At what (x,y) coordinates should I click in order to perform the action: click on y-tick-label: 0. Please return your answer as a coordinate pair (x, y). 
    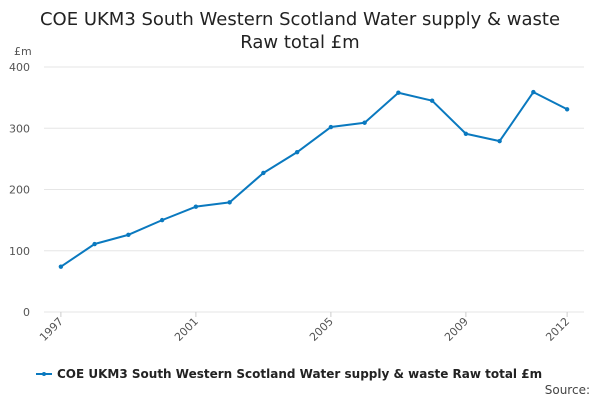
    Looking at the image, I should click on (26, 312).